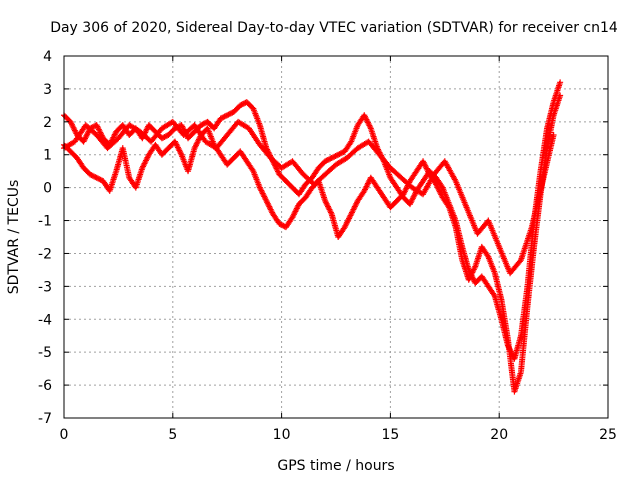  I want to click on y-tick-label: 1, so click(47, 156).